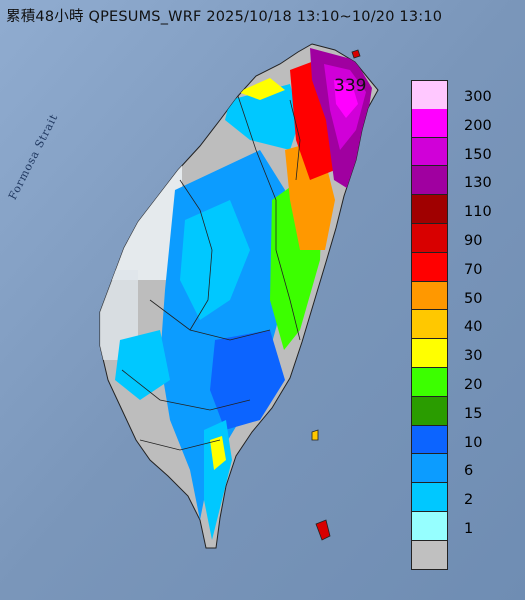 The image size is (525, 600). Describe the element at coordinates (469, 529) in the screenshot. I see `legend-label: 1` at that location.